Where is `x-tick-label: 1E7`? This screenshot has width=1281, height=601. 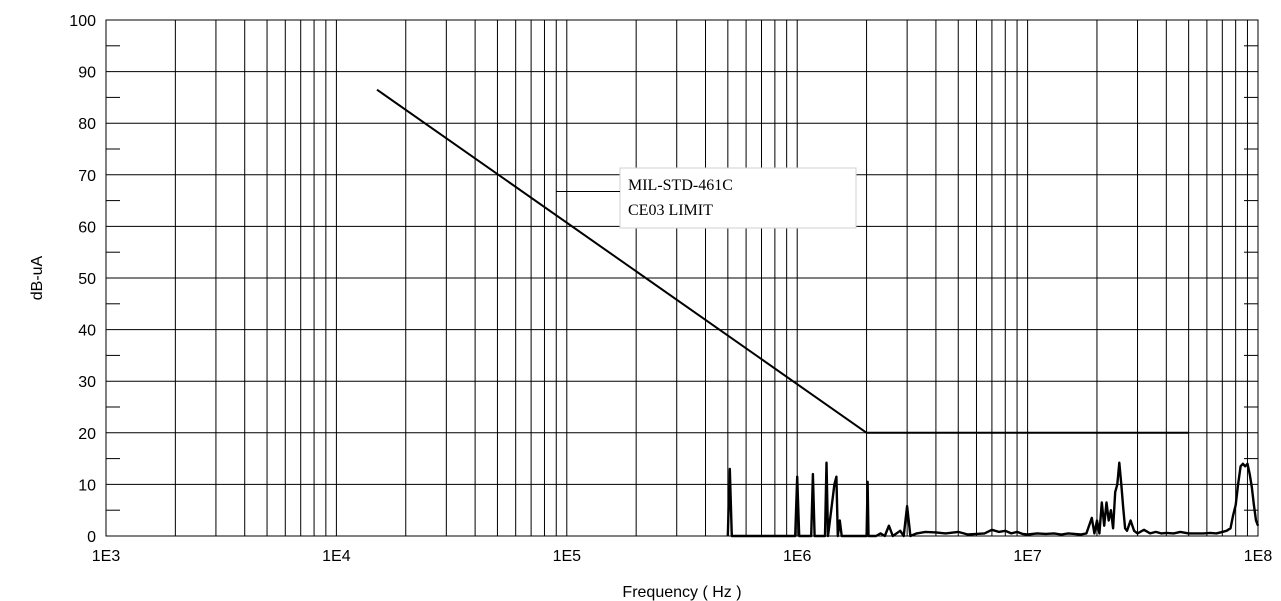 x-tick-label: 1E7 is located at coordinates (1027, 556).